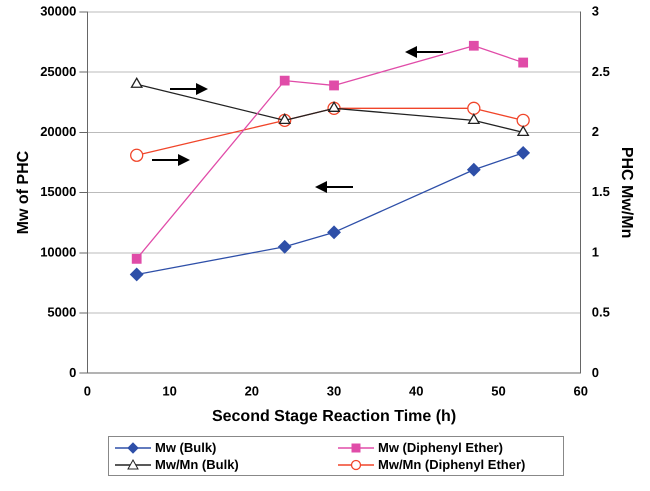 The width and height of the screenshot is (650, 491). What do you see at coordinates (23, 192) in the screenshot?
I see `y-axis-title: Mw of PHC` at bounding box center [23, 192].